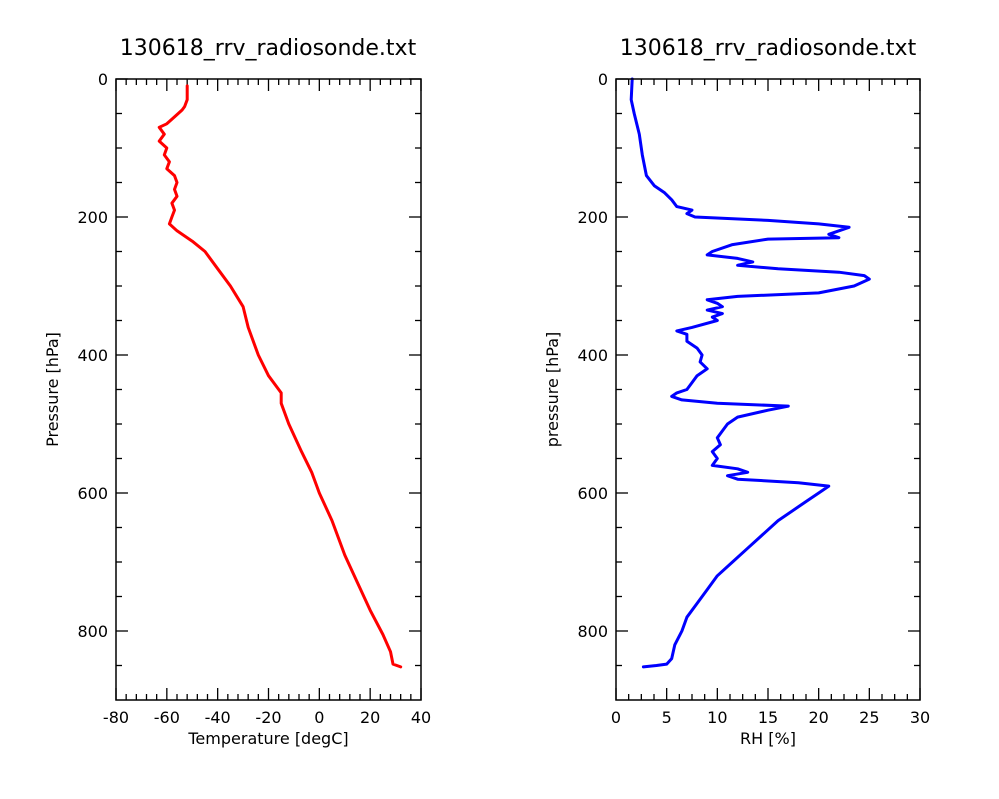  What do you see at coordinates (920, 717) in the screenshot?
I see `x-tick-label: 30` at bounding box center [920, 717].